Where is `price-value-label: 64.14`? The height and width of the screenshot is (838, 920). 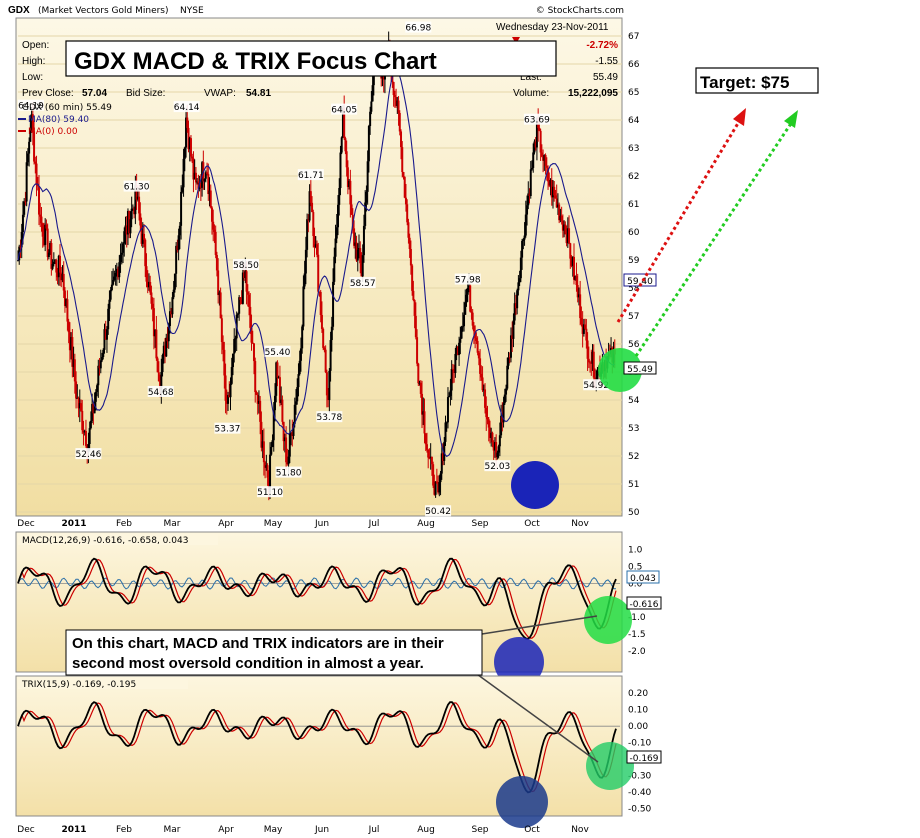
price-value-label: 64.14 is located at coordinates (187, 108).